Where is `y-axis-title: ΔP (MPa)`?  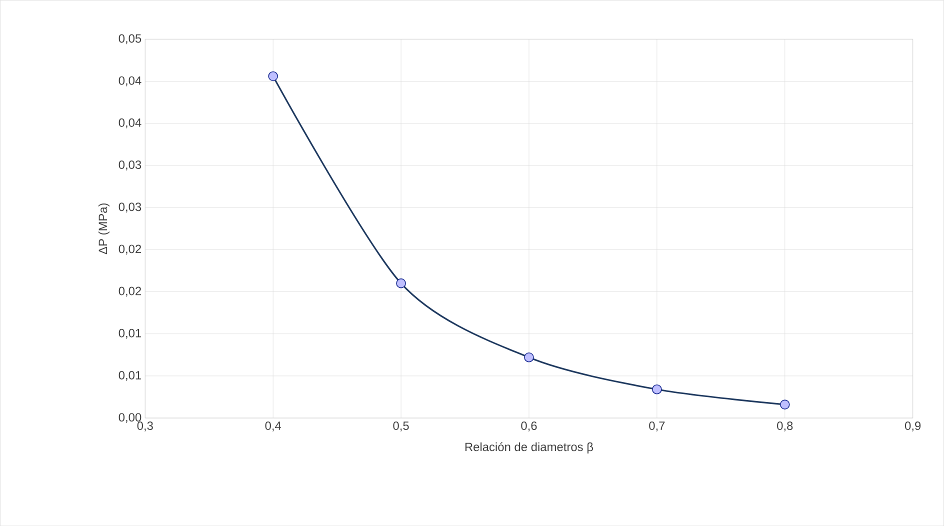
y-axis-title: ΔP (MPa) is located at coordinates (104, 228).